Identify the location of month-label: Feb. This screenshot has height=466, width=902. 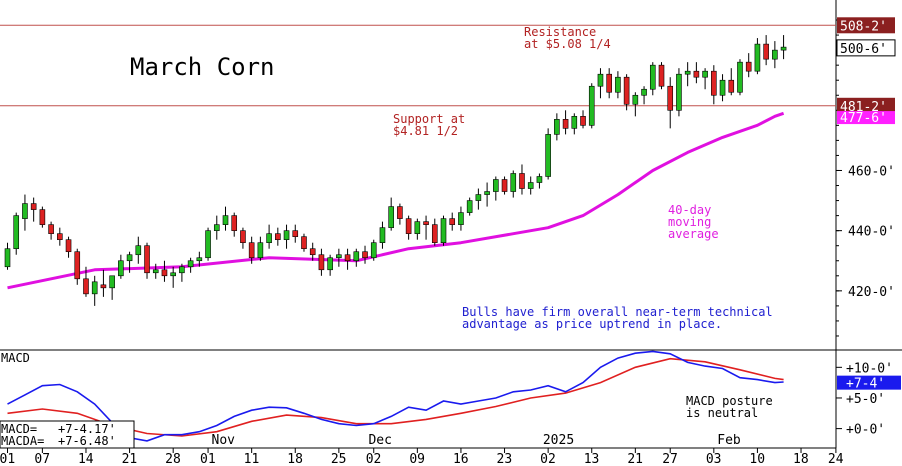
(729, 440).